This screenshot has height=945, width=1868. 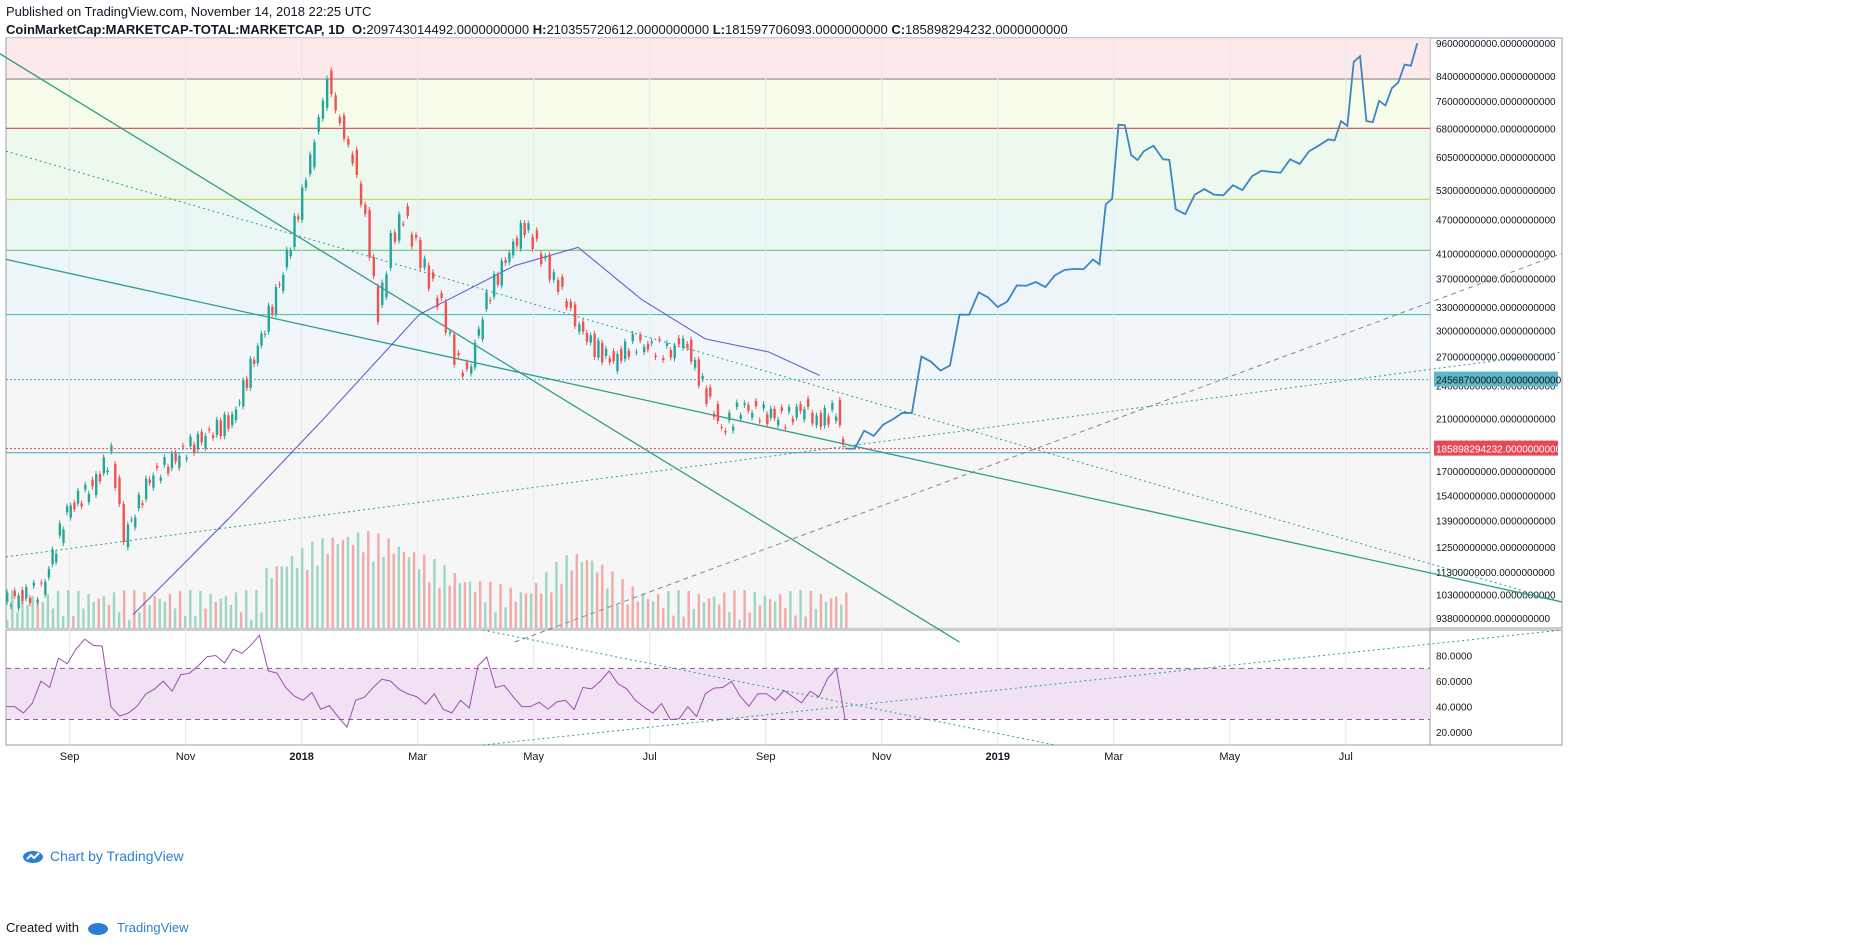 I want to click on tradingview-watermark: Chart by TradingView, so click(x=103, y=856).